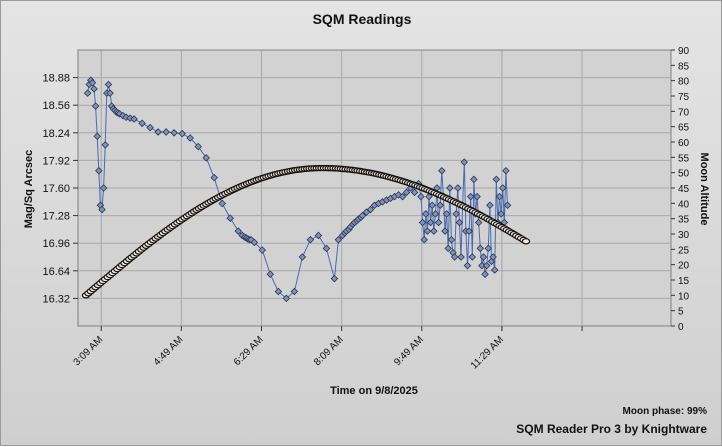 The height and width of the screenshot is (447, 722). I want to click on x-axis-label: Time on 9/8/2025, so click(374, 391).